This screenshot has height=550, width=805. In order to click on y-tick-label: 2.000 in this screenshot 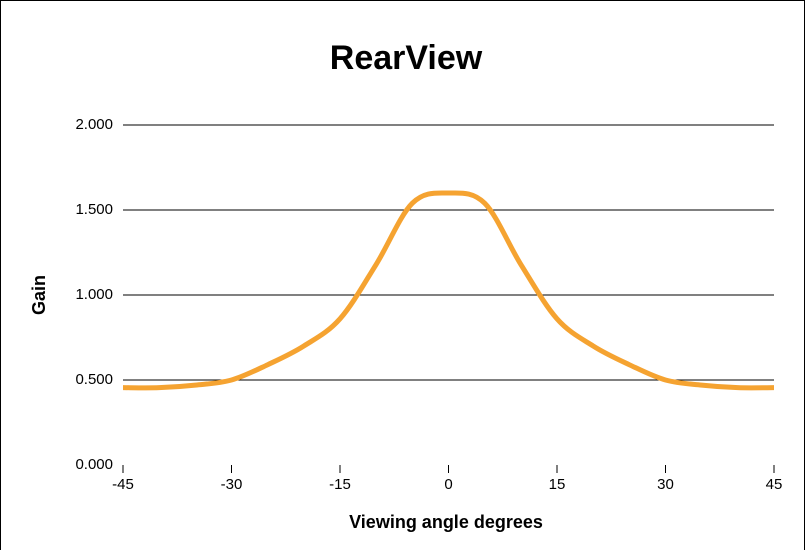, I will do `click(94, 124)`.